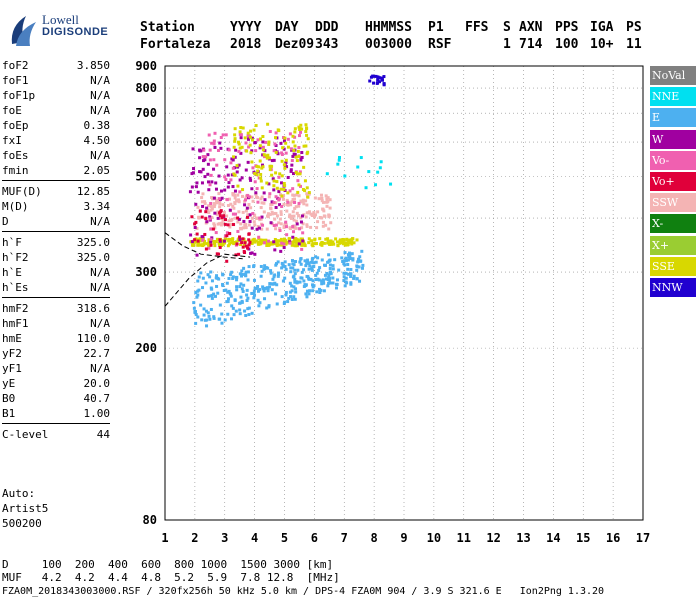  What do you see at coordinates (673, 97) in the screenshot?
I see `legend-item-nne: NNE` at bounding box center [673, 97].